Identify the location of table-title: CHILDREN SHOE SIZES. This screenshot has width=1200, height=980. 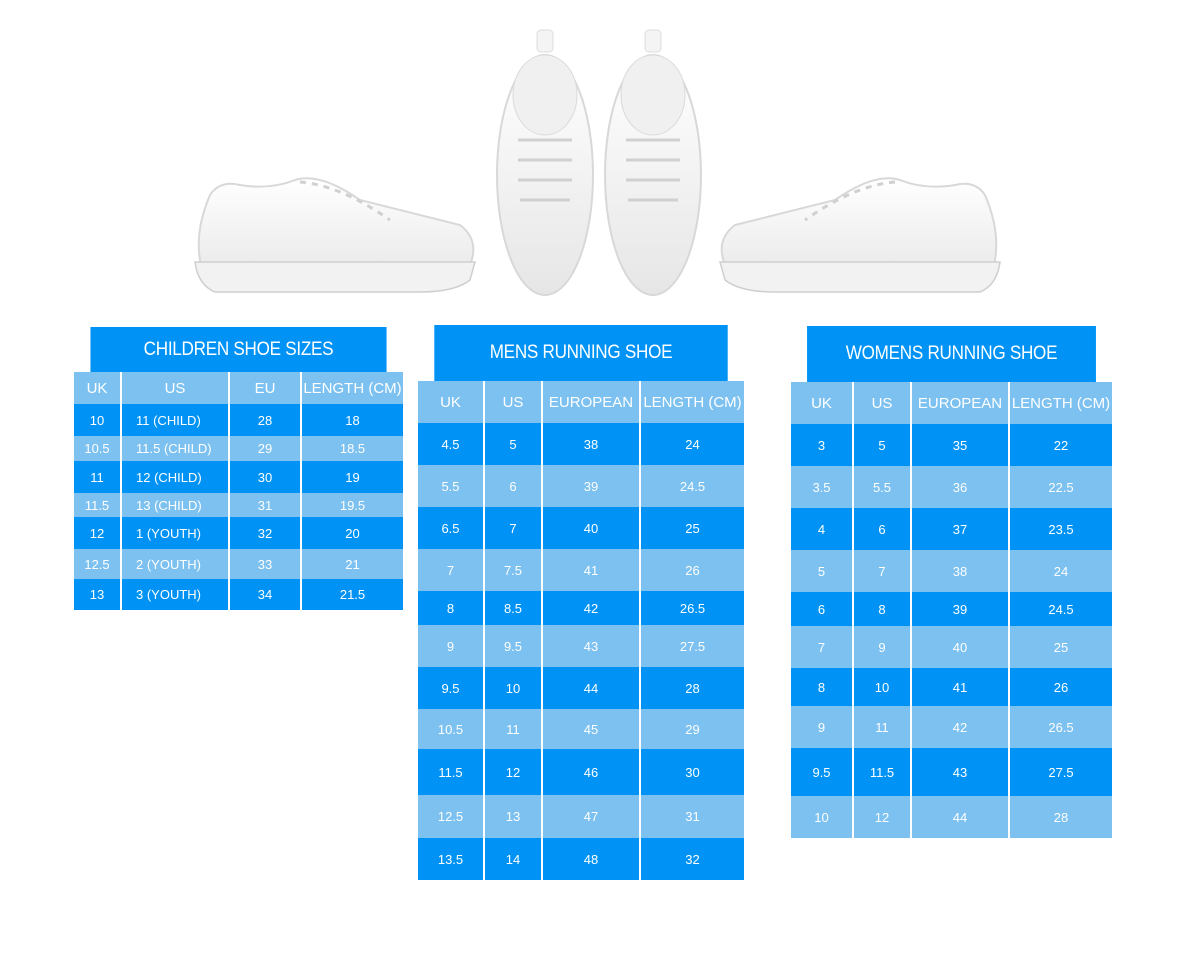
(238, 349).